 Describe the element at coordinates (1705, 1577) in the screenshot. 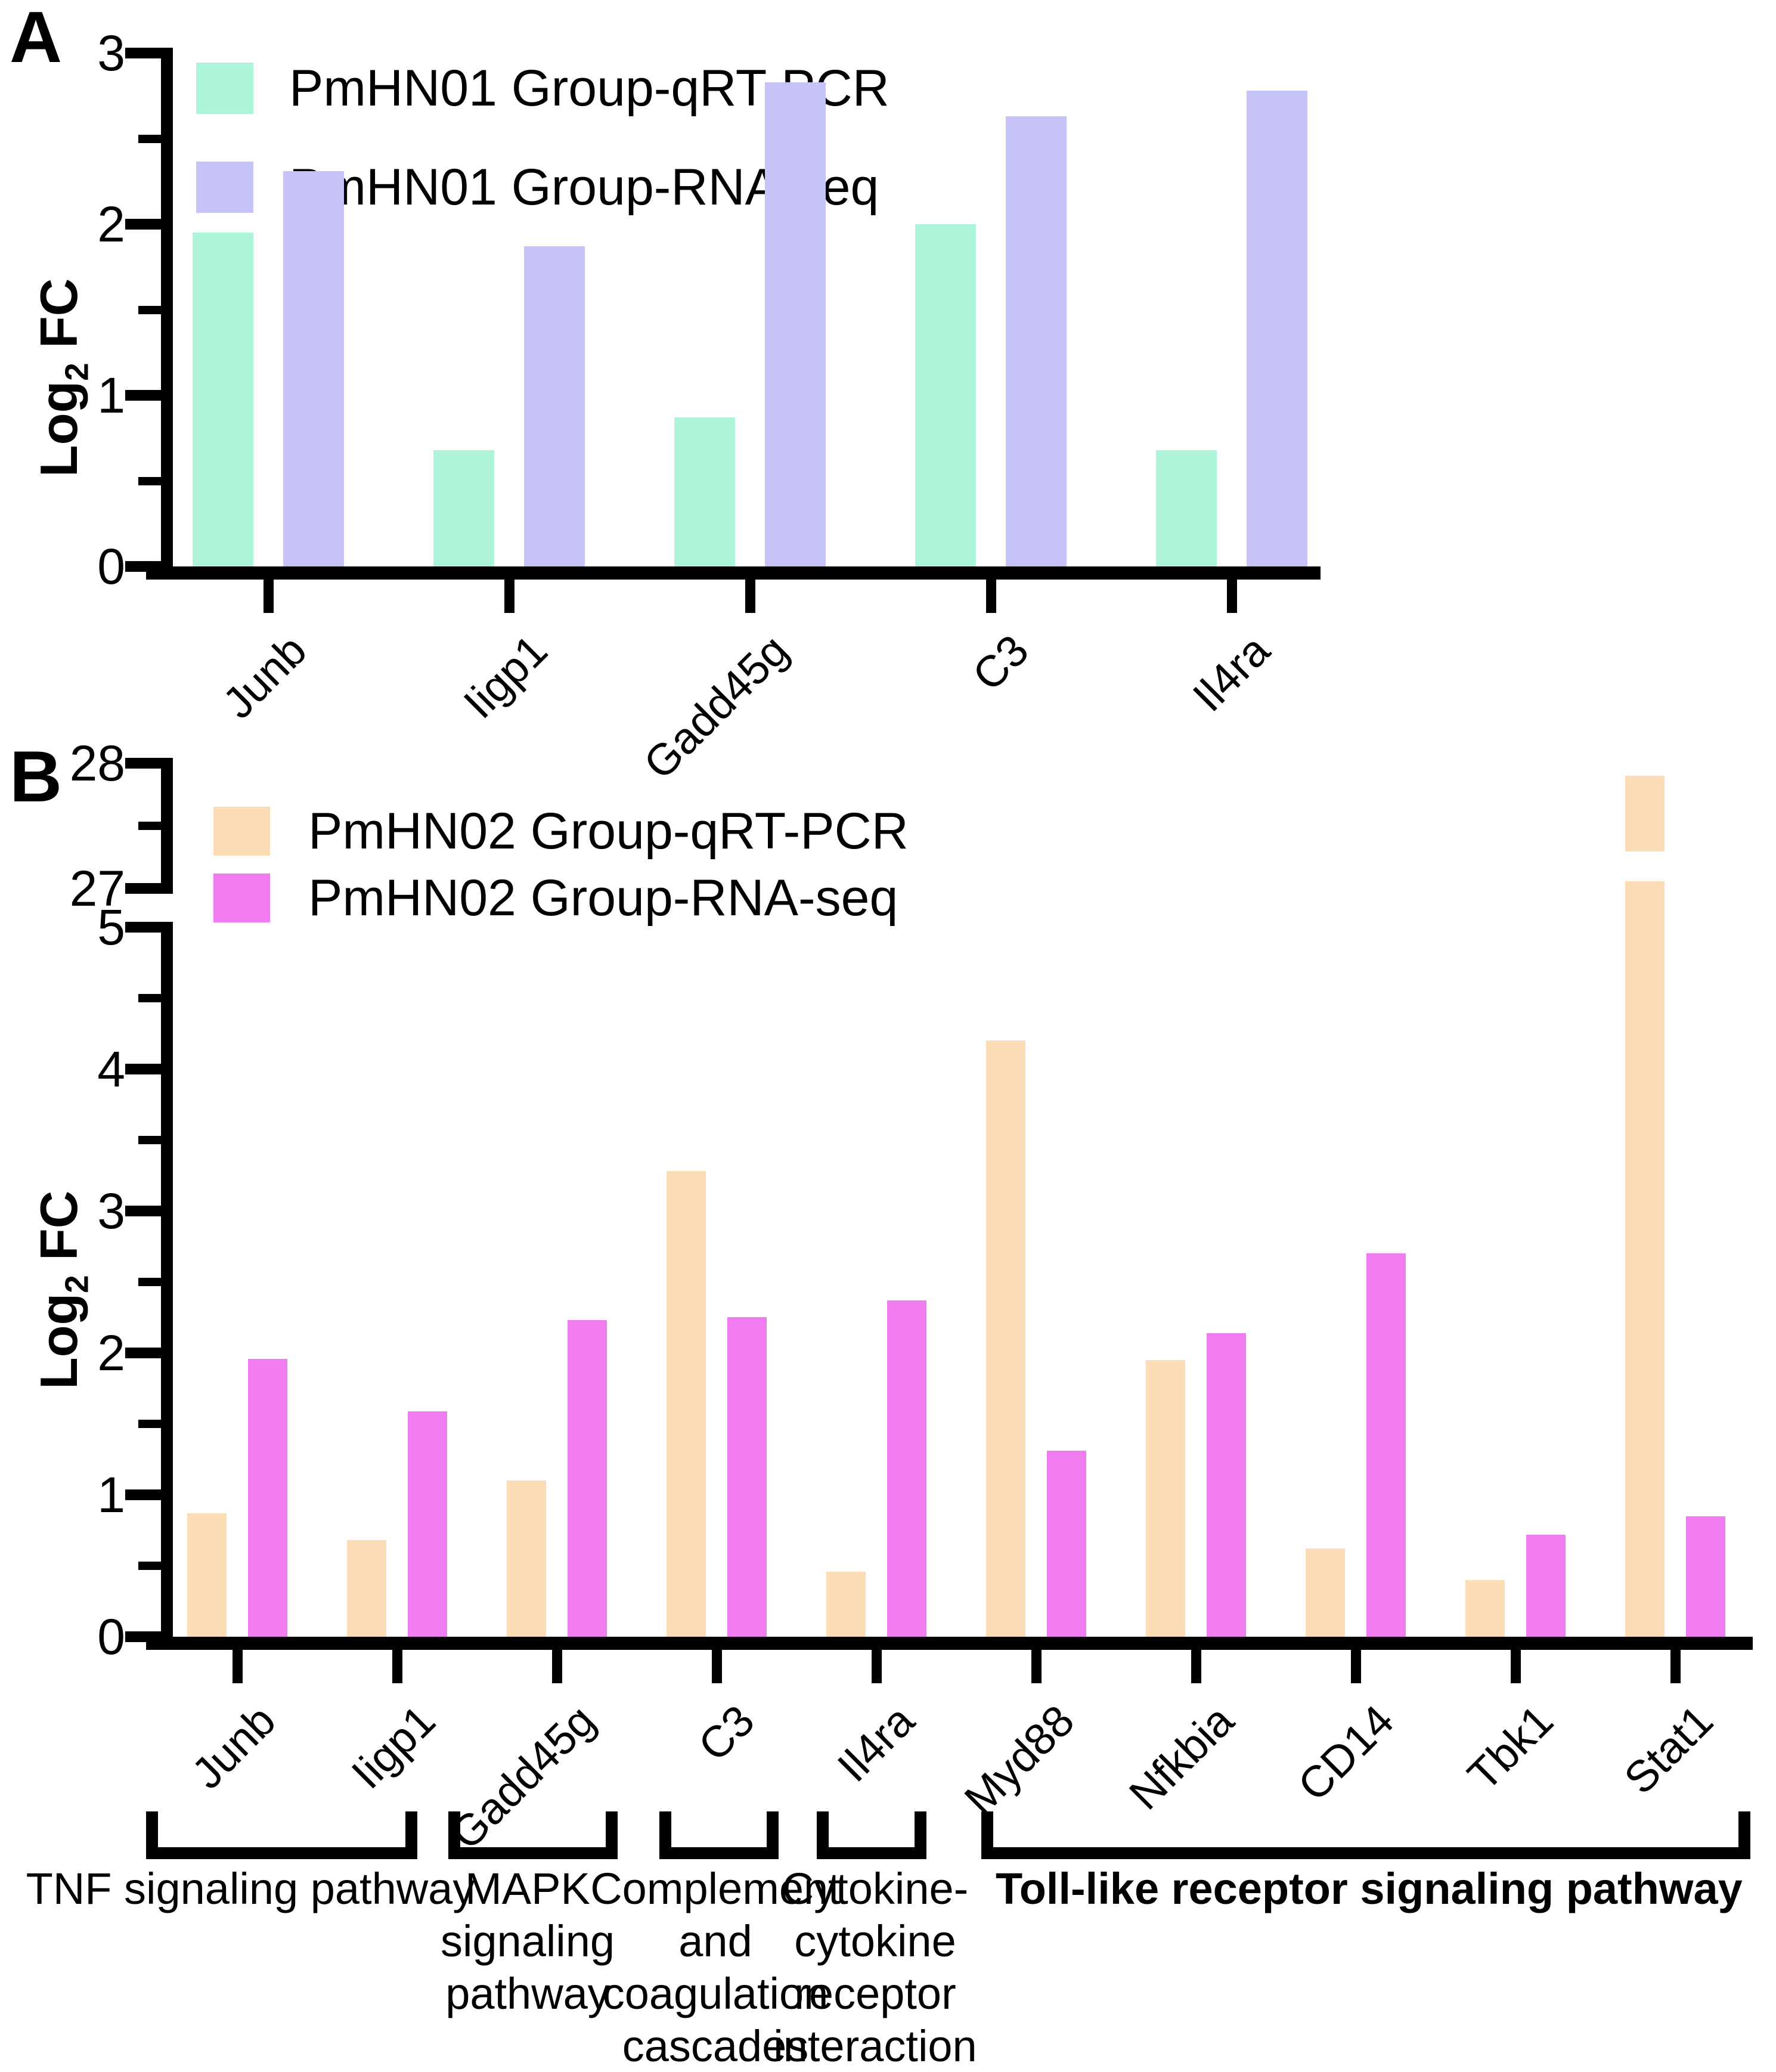

I see `bar-Stat1-rnaseq` at that location.